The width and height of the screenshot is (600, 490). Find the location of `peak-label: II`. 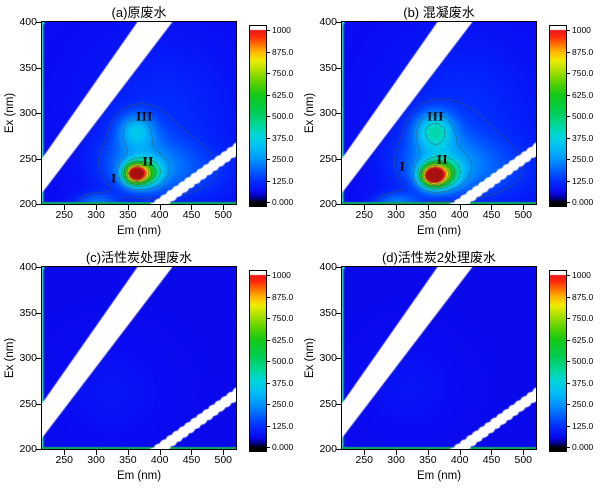

peak-label: II is located at coordinates (442, 159).